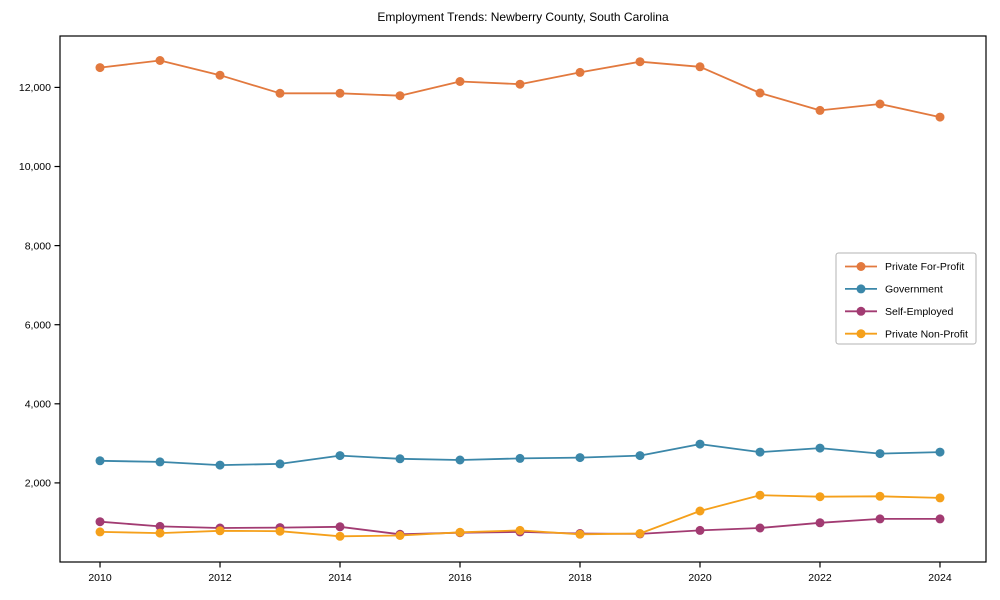 The height and width of the screenshot is (600, 1000). I want to click on series-government, so click(520, 454).